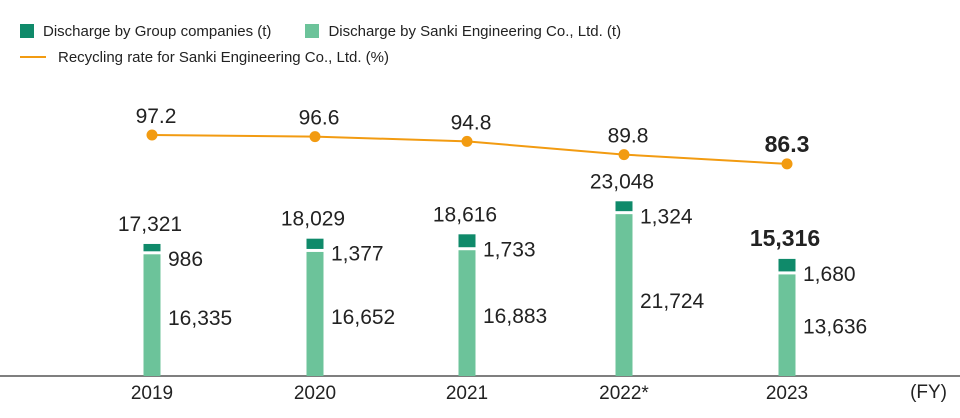 The height and width of the screenshot is (418, 960). I want to click on recycling-label-0: 97.2, so click(156, 116).